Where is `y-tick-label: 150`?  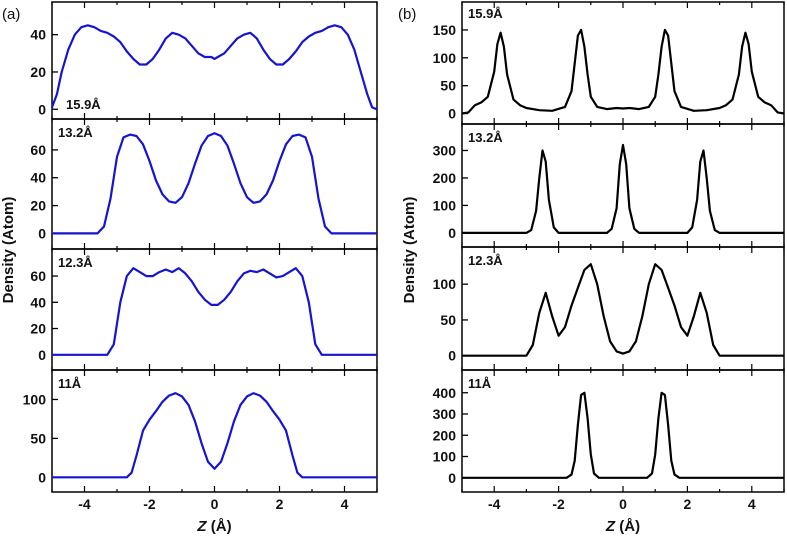 y-tick-label: 150 is located at coordinates (445, 30).